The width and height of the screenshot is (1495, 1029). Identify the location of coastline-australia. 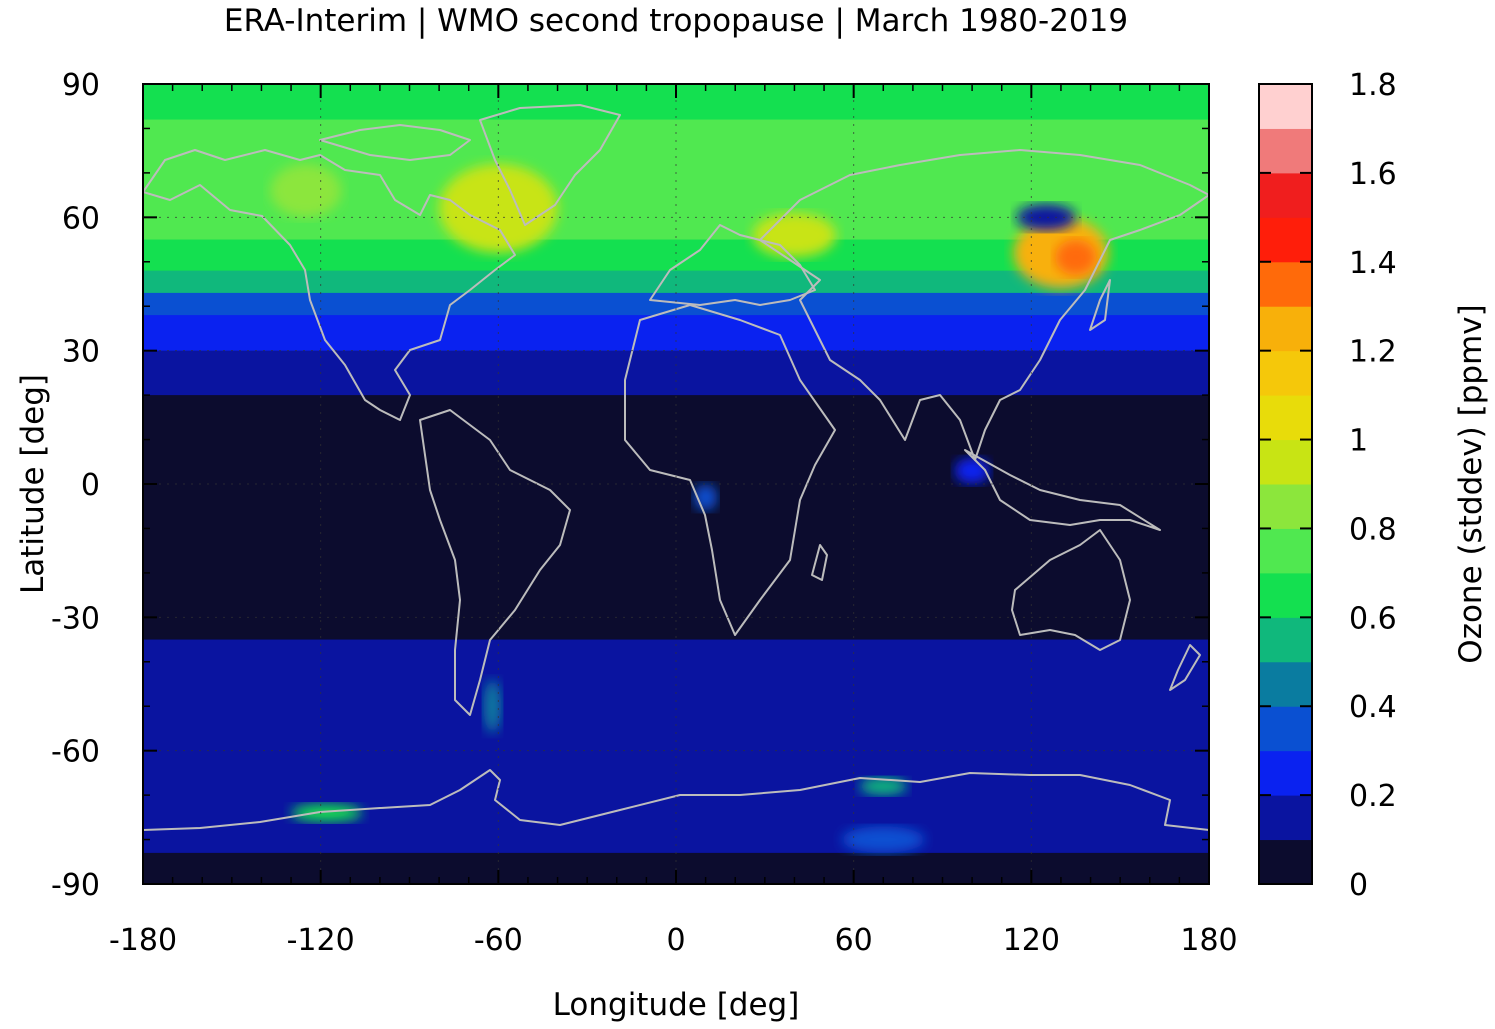
(1071, 590).